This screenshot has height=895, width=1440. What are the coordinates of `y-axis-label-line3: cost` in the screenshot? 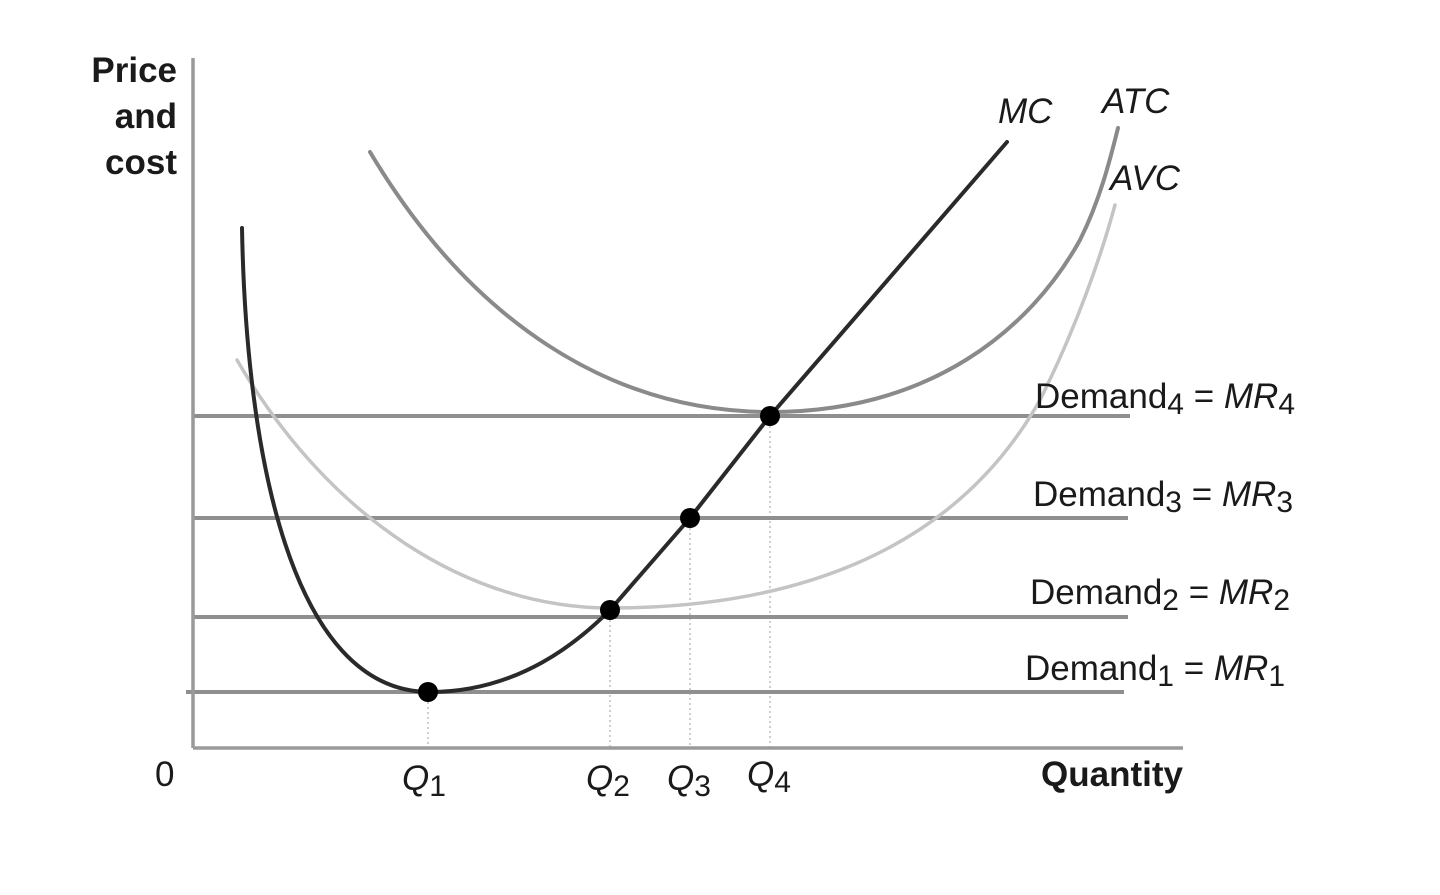 It's located at (141, 162).